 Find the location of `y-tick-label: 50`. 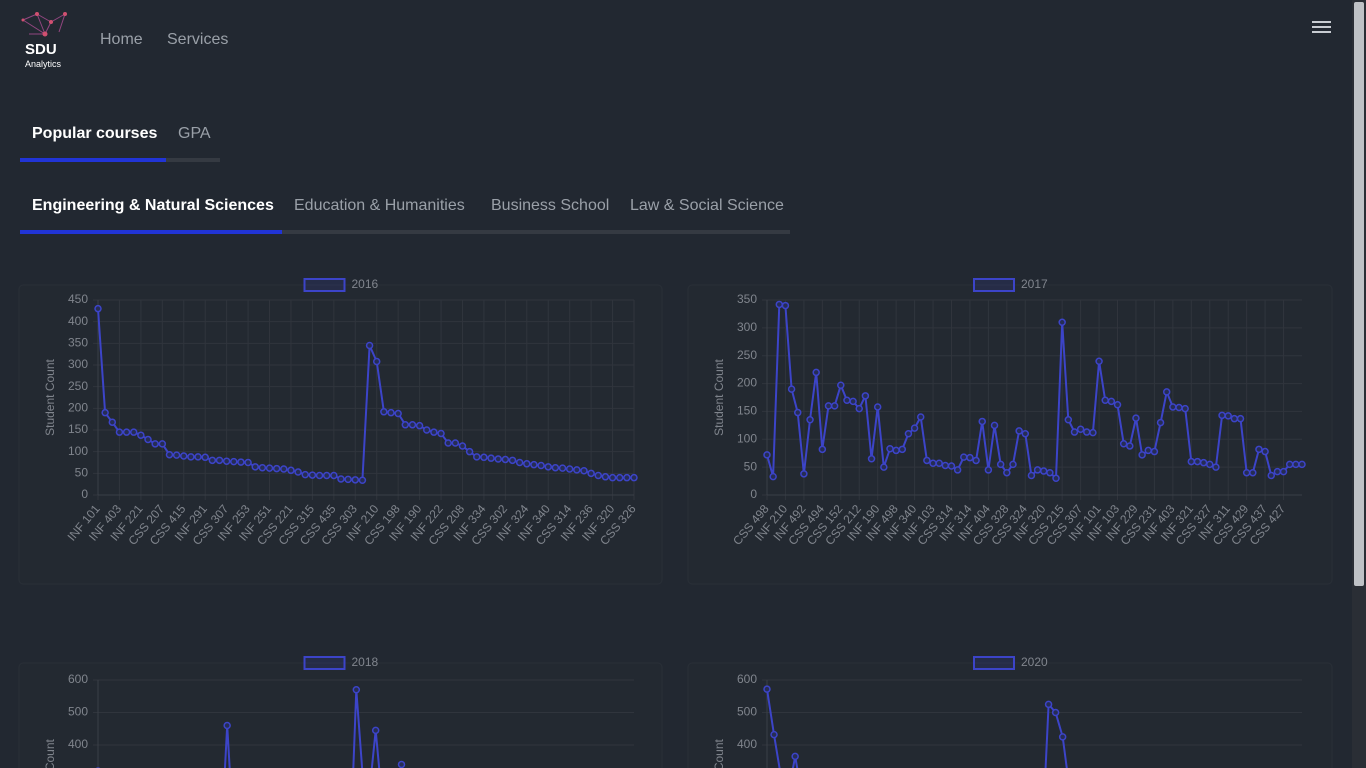

y-tick-label: 50 is located at coordinates (751, 466).